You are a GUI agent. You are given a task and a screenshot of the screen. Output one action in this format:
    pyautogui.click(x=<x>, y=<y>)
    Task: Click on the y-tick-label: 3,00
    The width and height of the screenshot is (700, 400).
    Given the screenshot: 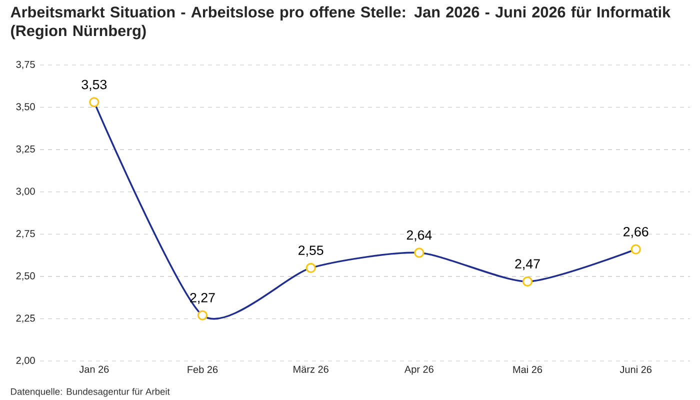 What is the action you would take?
    pyautogui.click(x=25, y=192)
    